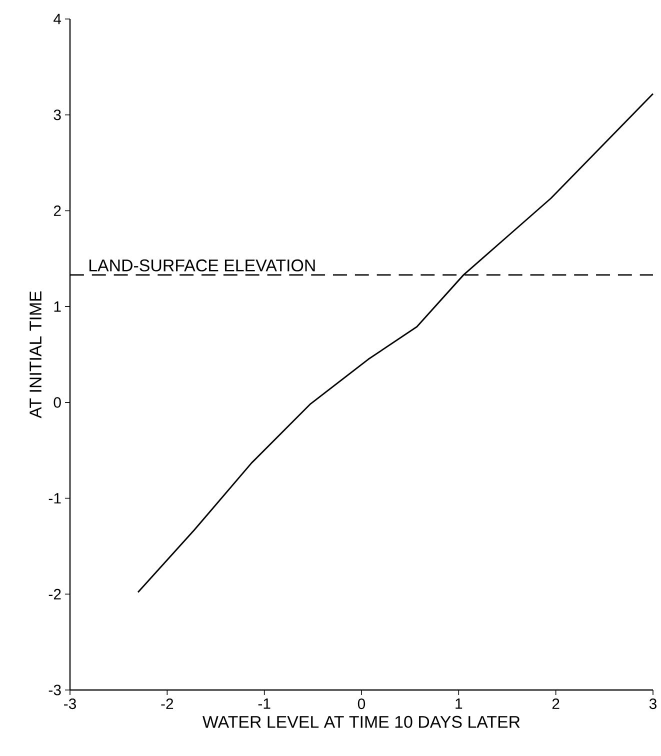 Image resolution: width=661 pixels, height=756 pixels. I want to click on x-axis-title: WATER LEVEL AT TIME 10 DAYS LATER, so click(361, 722).